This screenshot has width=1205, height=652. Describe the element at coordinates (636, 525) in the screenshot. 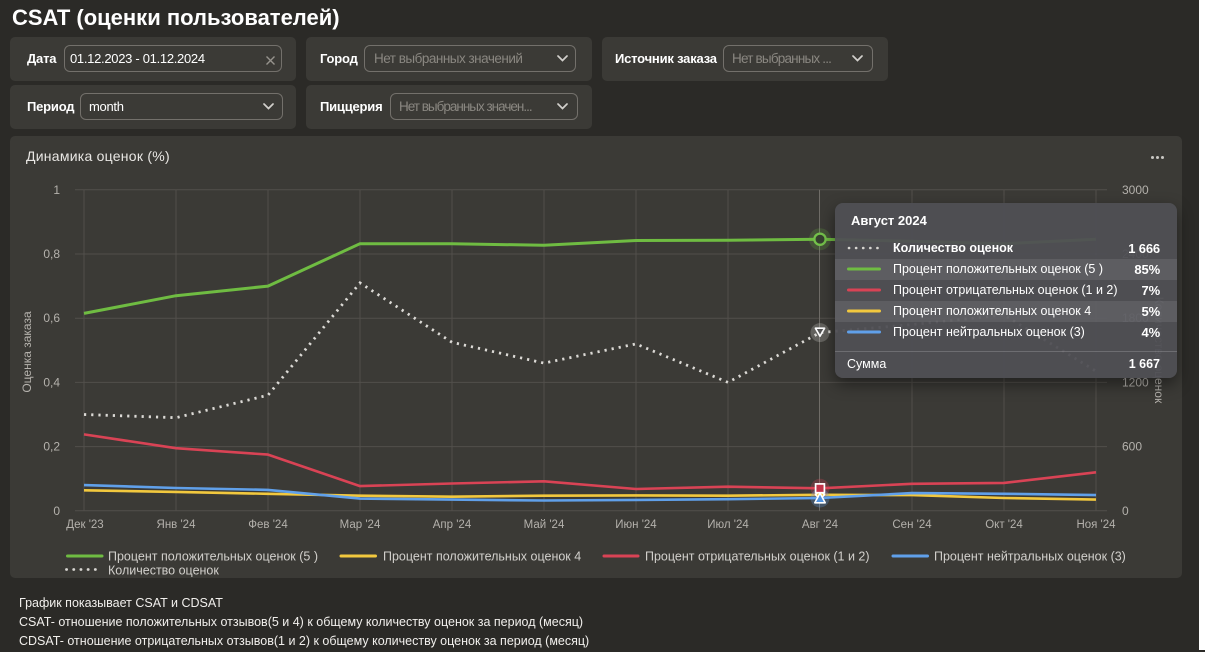

I see `svg-text: Июн '24` at that location.